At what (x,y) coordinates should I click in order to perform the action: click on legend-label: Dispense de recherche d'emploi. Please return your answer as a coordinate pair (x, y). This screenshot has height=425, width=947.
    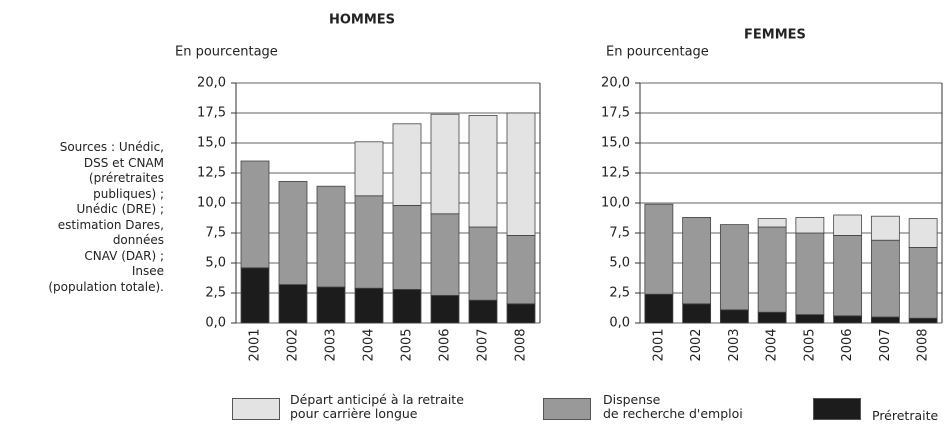
    Looking at the image, I should click on (673, 406).